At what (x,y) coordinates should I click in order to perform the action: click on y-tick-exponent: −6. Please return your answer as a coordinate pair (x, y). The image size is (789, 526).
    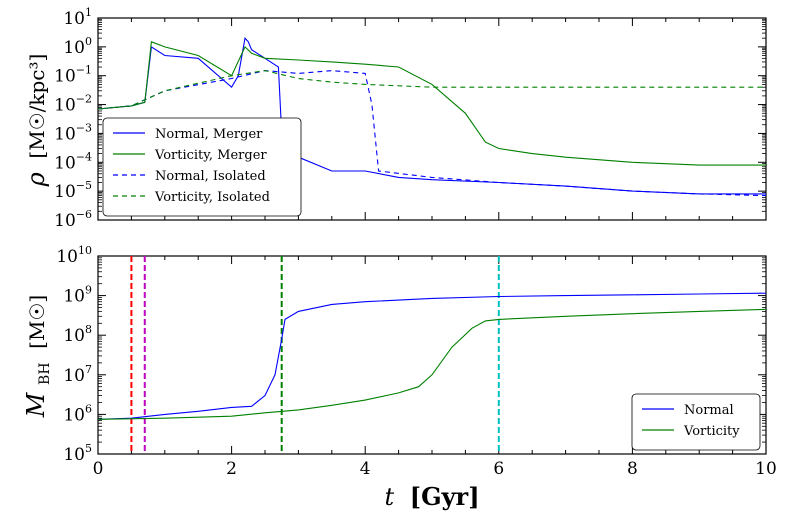
    Looking at the image, I should click on (84, 214).